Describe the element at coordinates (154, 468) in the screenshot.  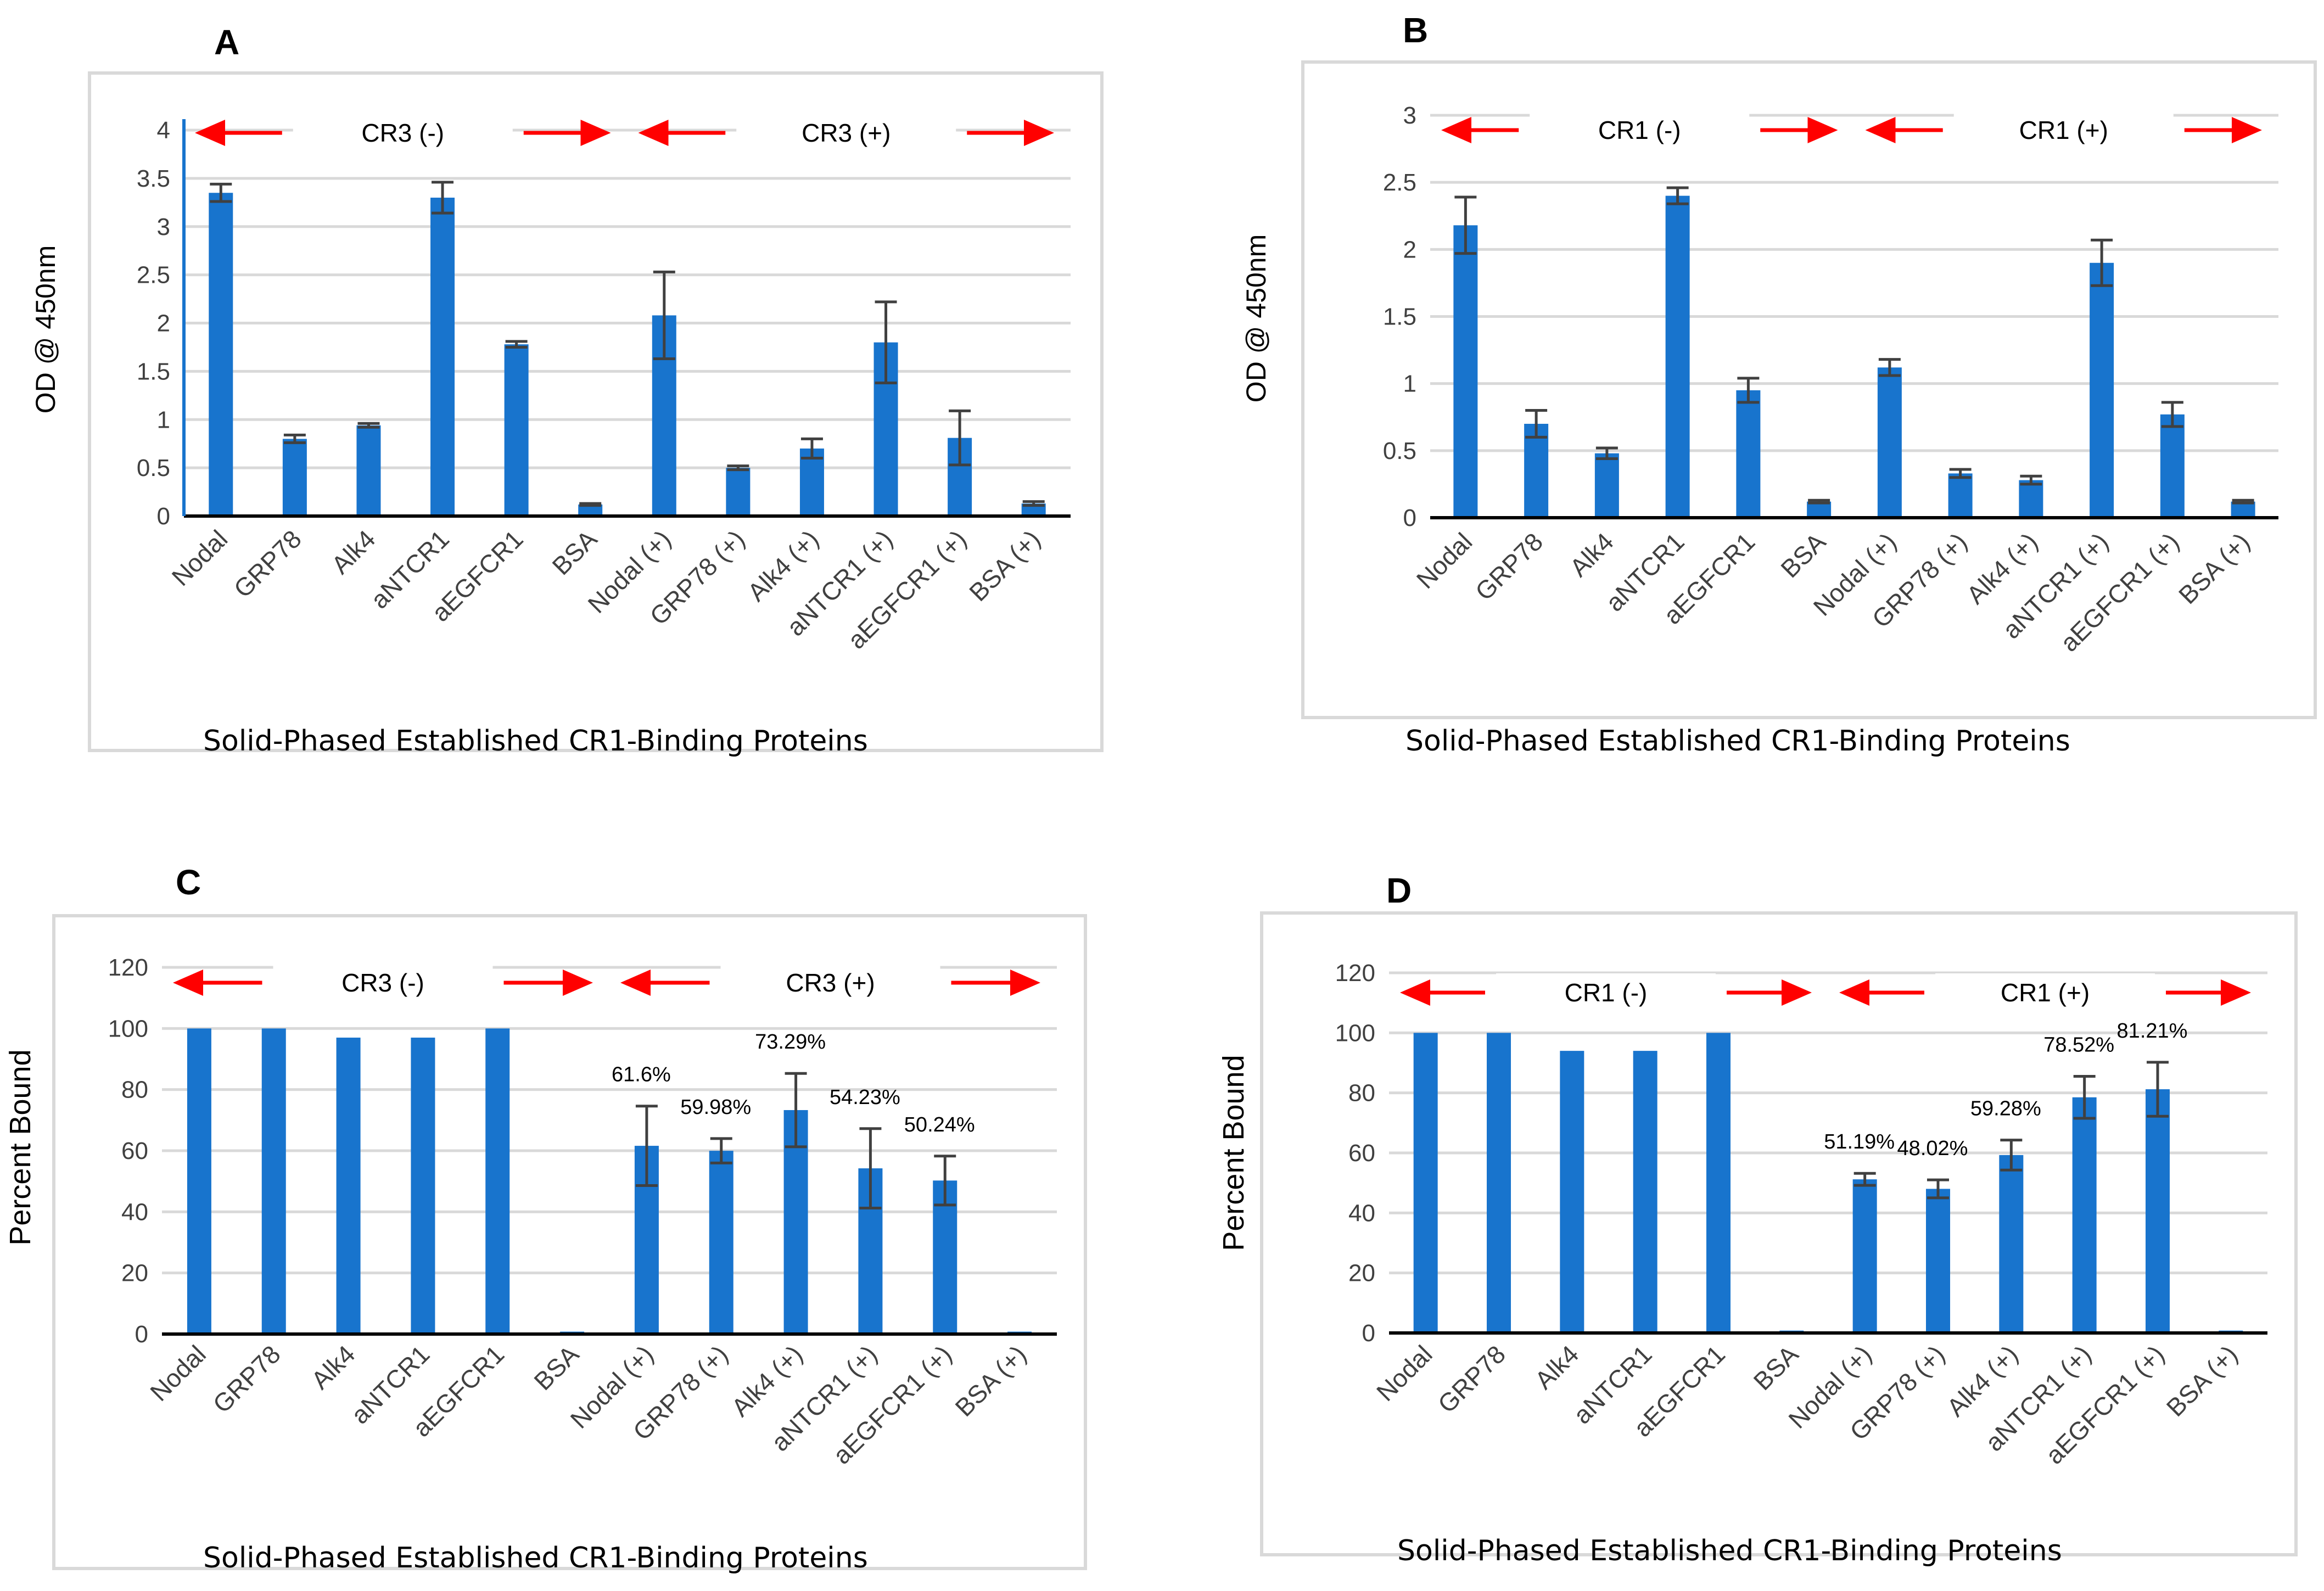
I see `y-tick-label: 0.5` at that location.